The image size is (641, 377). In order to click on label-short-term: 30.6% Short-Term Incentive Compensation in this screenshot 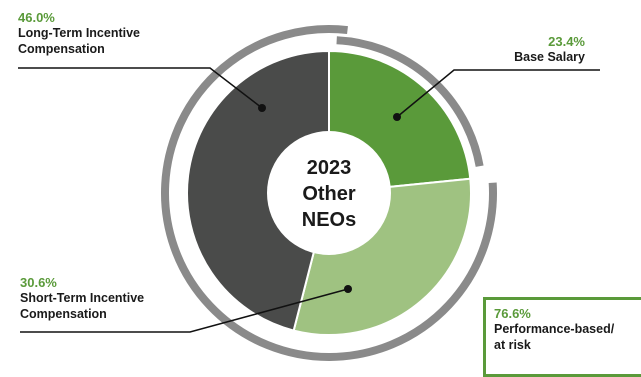, I will do `click(82, 298)`.